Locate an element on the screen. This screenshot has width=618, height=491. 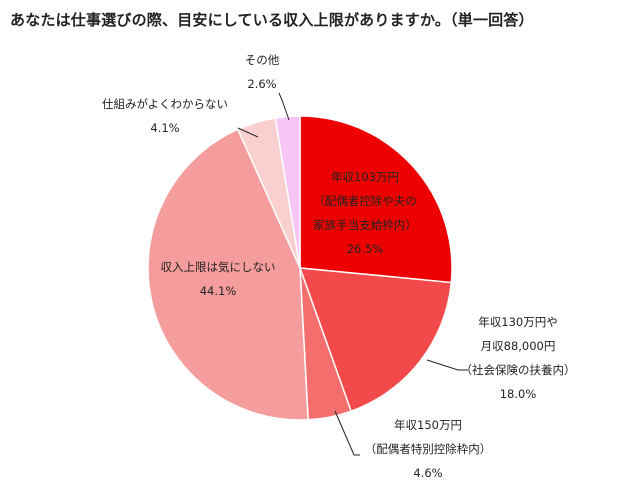
slice-category-label: 年収150万円 is located at coordinates (428, 425).